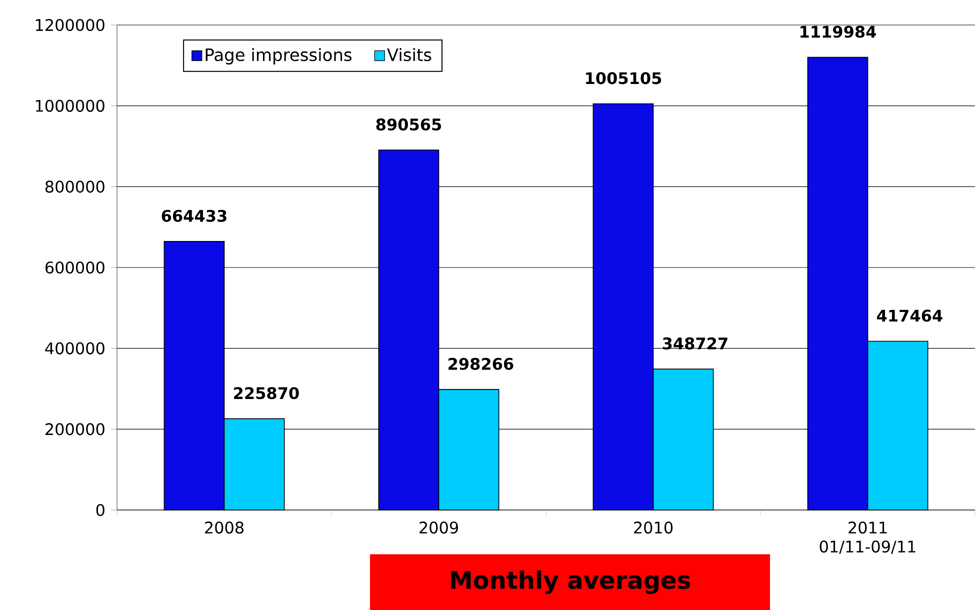  Describe the element at coordinates (868, 538) in the screenshot. I see `x-tick-label: 2011 01/11-09/11` at that location.